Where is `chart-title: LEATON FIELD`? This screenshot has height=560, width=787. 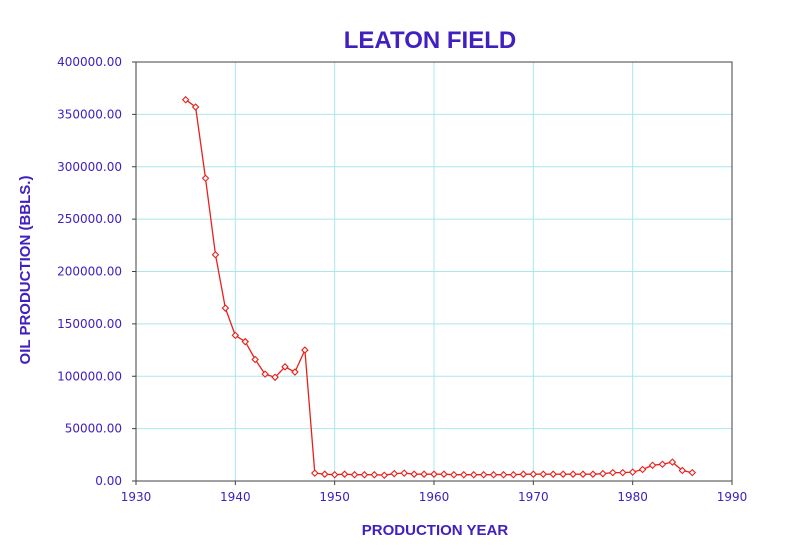 chart-title: LEATON FIELD is located at coordinates (430, 40).